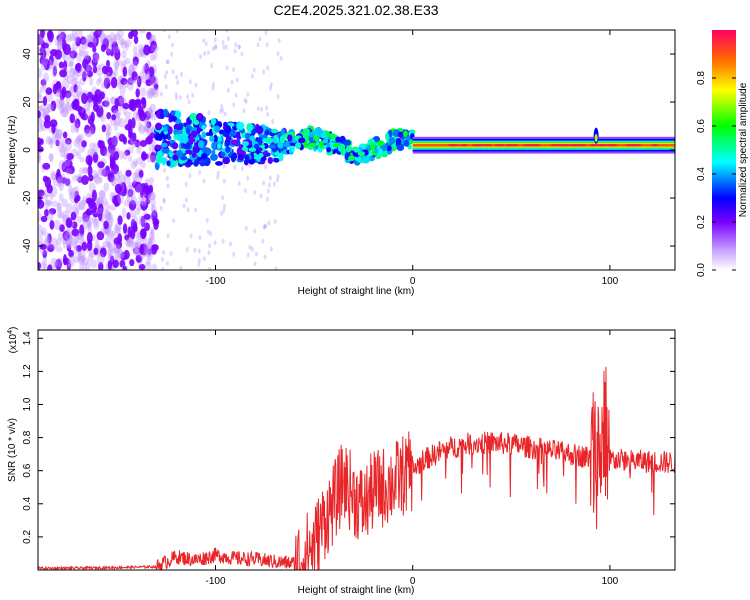 The image size is (750, 600). Describe the element at coordinates (27, 404) in the screenshot. I see `snr-y-tick-label: 1.0` at that location.